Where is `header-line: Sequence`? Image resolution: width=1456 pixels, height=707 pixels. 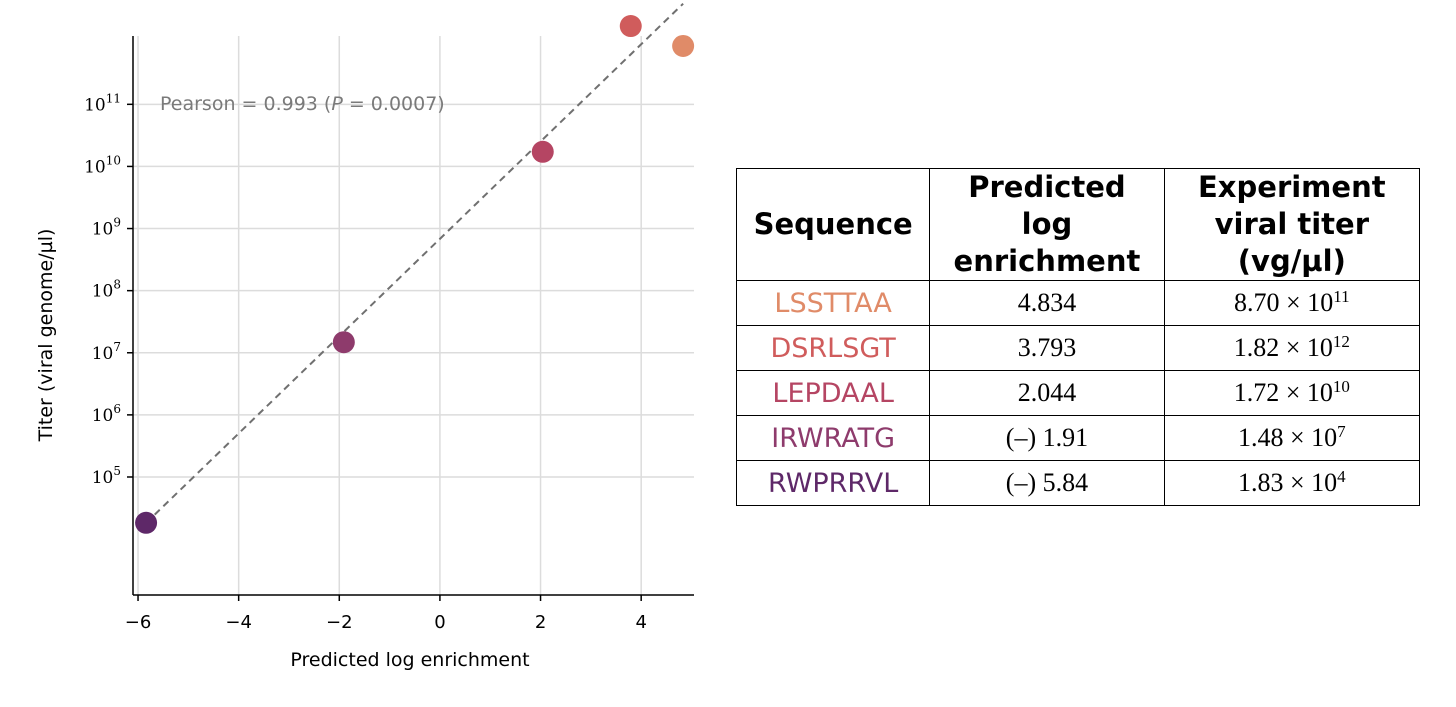 header-line: Sequence is located at coordinates (833, 224).